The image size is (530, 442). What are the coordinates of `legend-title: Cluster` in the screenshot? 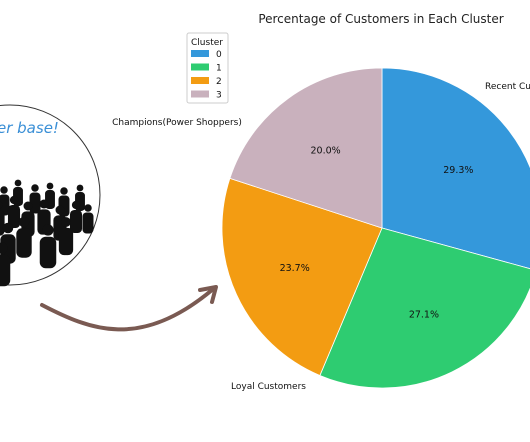 It's located at (207, 43).